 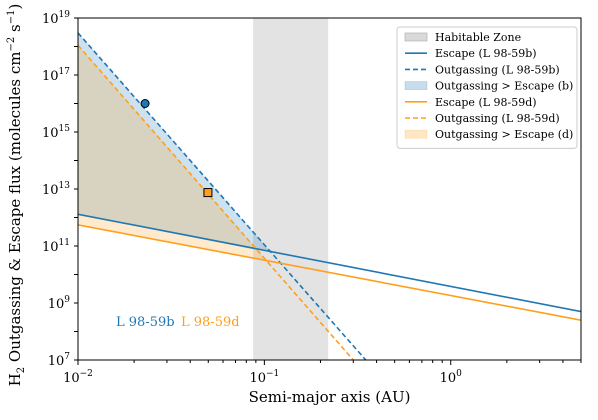 What do you see at coordinates (56, 18) in the screenshot?
I see `y-tick-label: 10¹⁹` at bounding box center [56, 18].